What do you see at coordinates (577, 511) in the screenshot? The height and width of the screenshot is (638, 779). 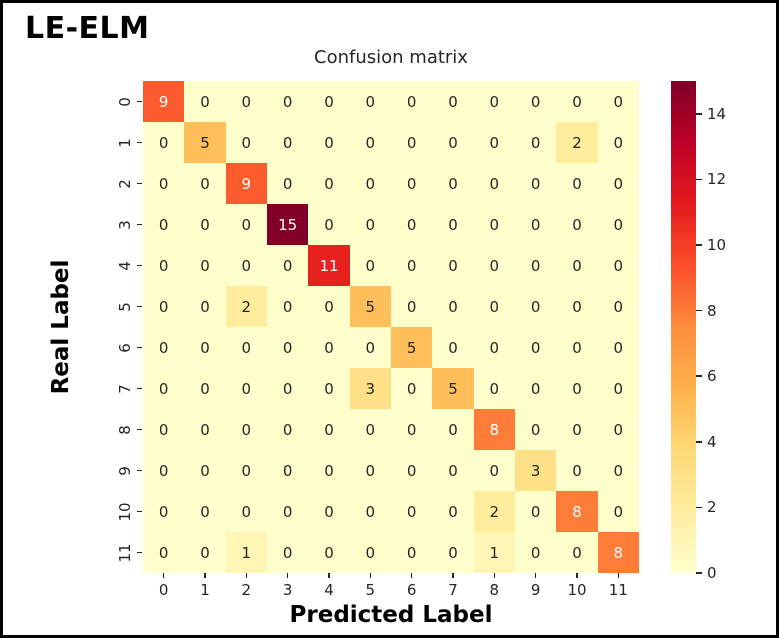 I see `heatmap-cell-r10-c10: 8` at bounding box center [577, 511].